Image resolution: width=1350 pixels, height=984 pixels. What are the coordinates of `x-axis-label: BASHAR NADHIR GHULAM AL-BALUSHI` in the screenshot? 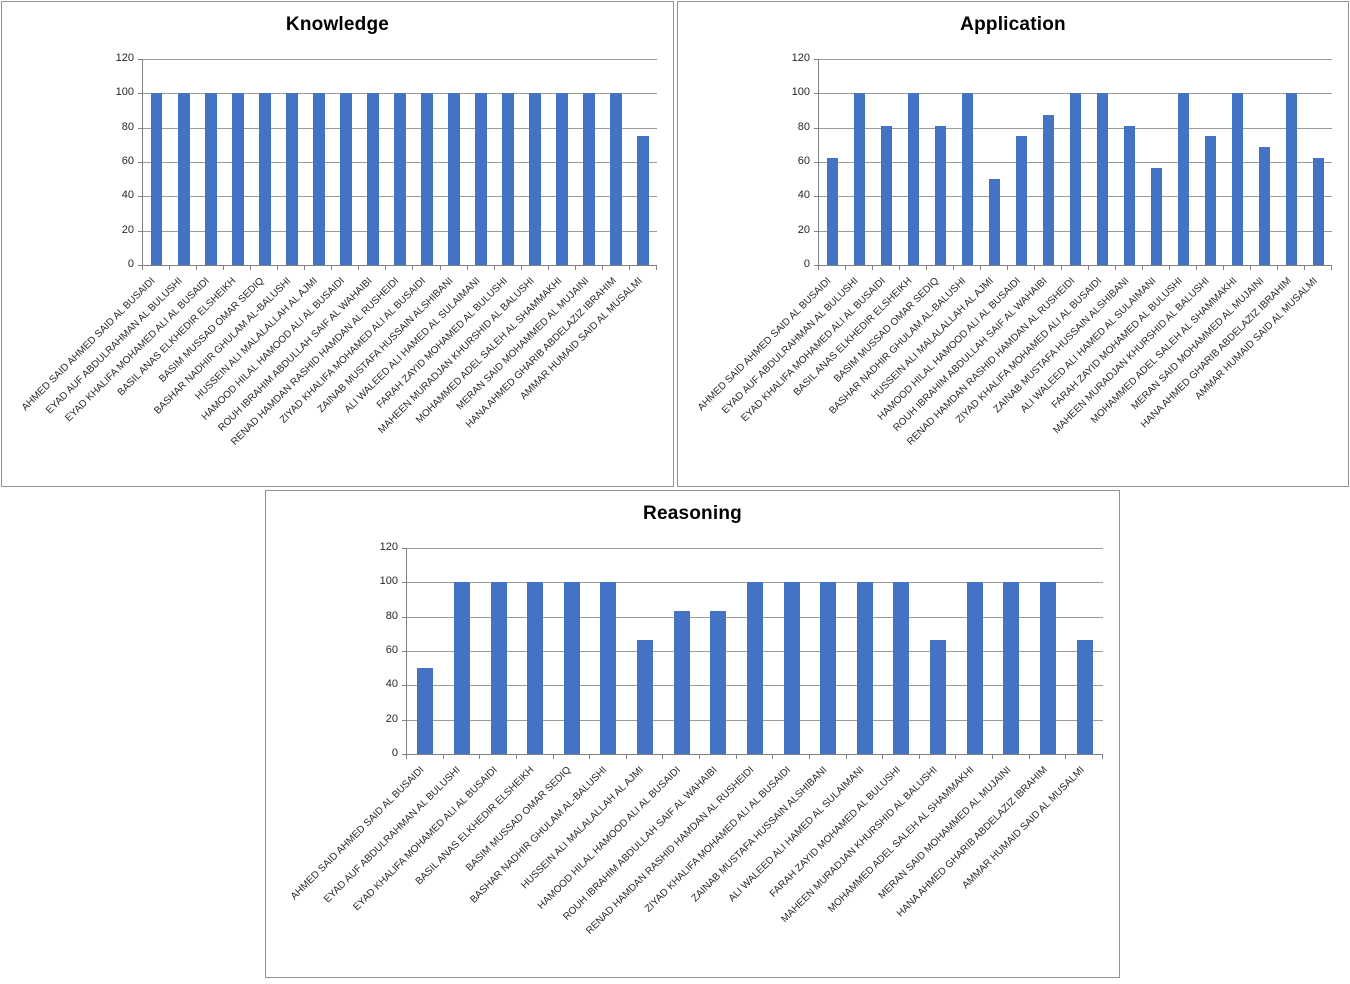 It's located at (539, 835).